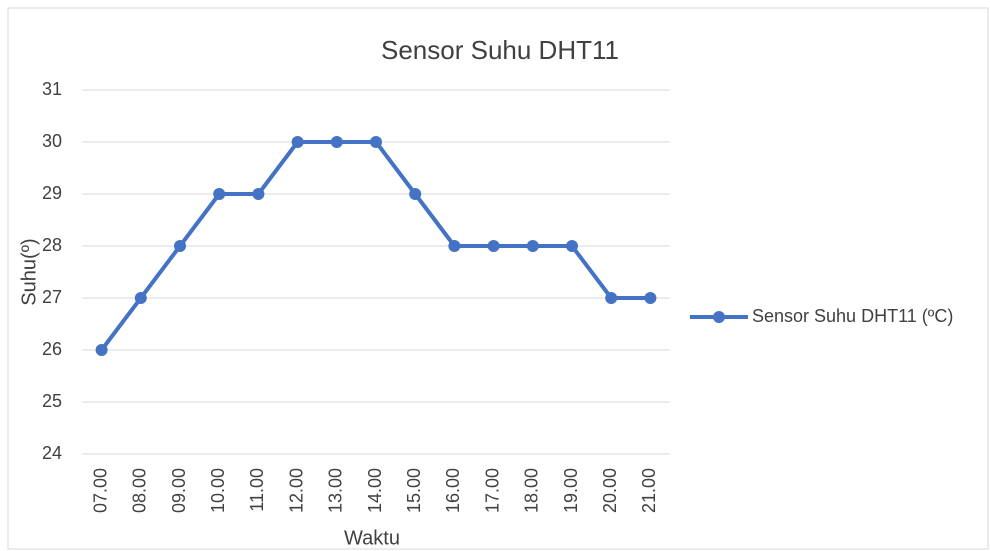  Describe the element at coordinates (296, 490) in the screenshot. I see `x-tick-label: 12.00` at that location.